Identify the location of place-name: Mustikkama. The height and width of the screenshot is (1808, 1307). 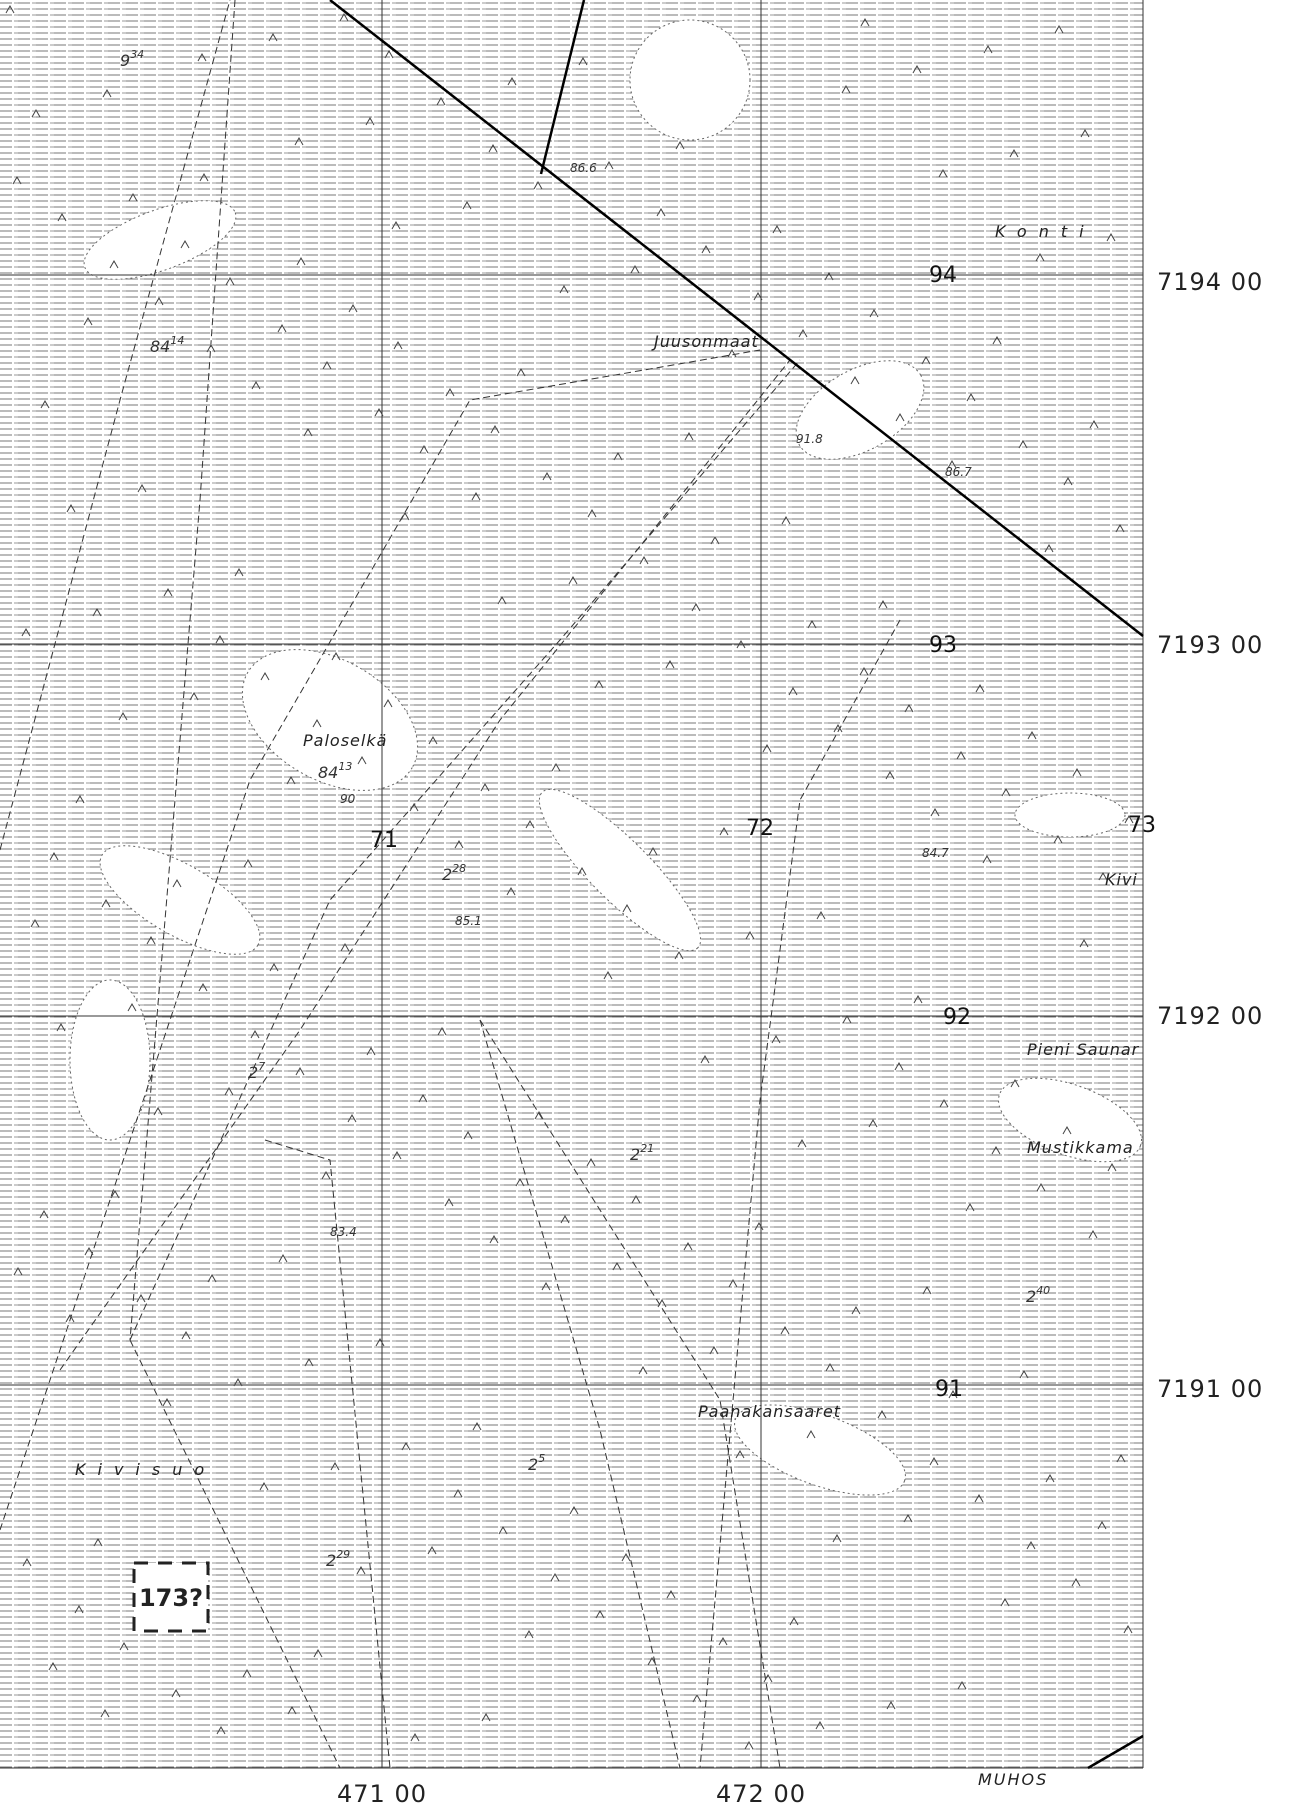
(1080, 1147).